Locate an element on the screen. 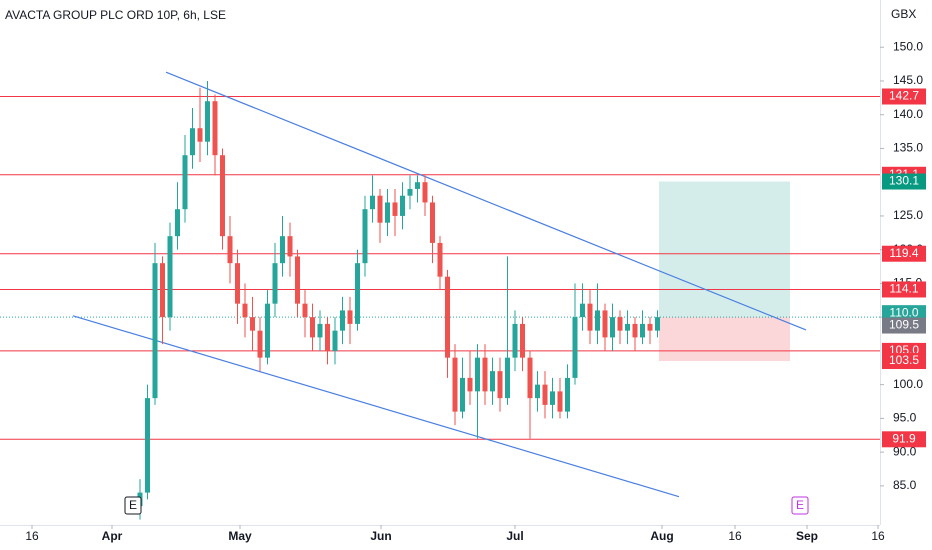 This screenshot has height=550, width=932. event-marker is located at coordinates (133, 505).